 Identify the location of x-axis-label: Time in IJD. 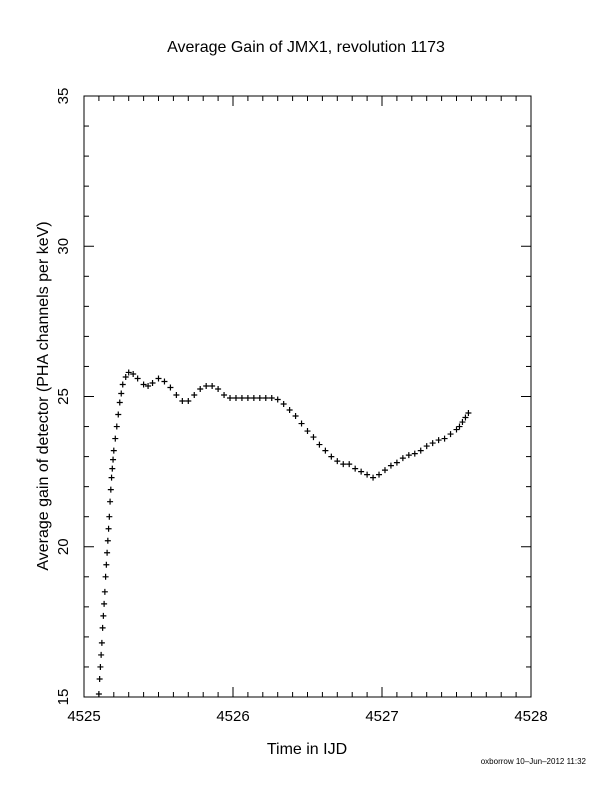
(307, 749).